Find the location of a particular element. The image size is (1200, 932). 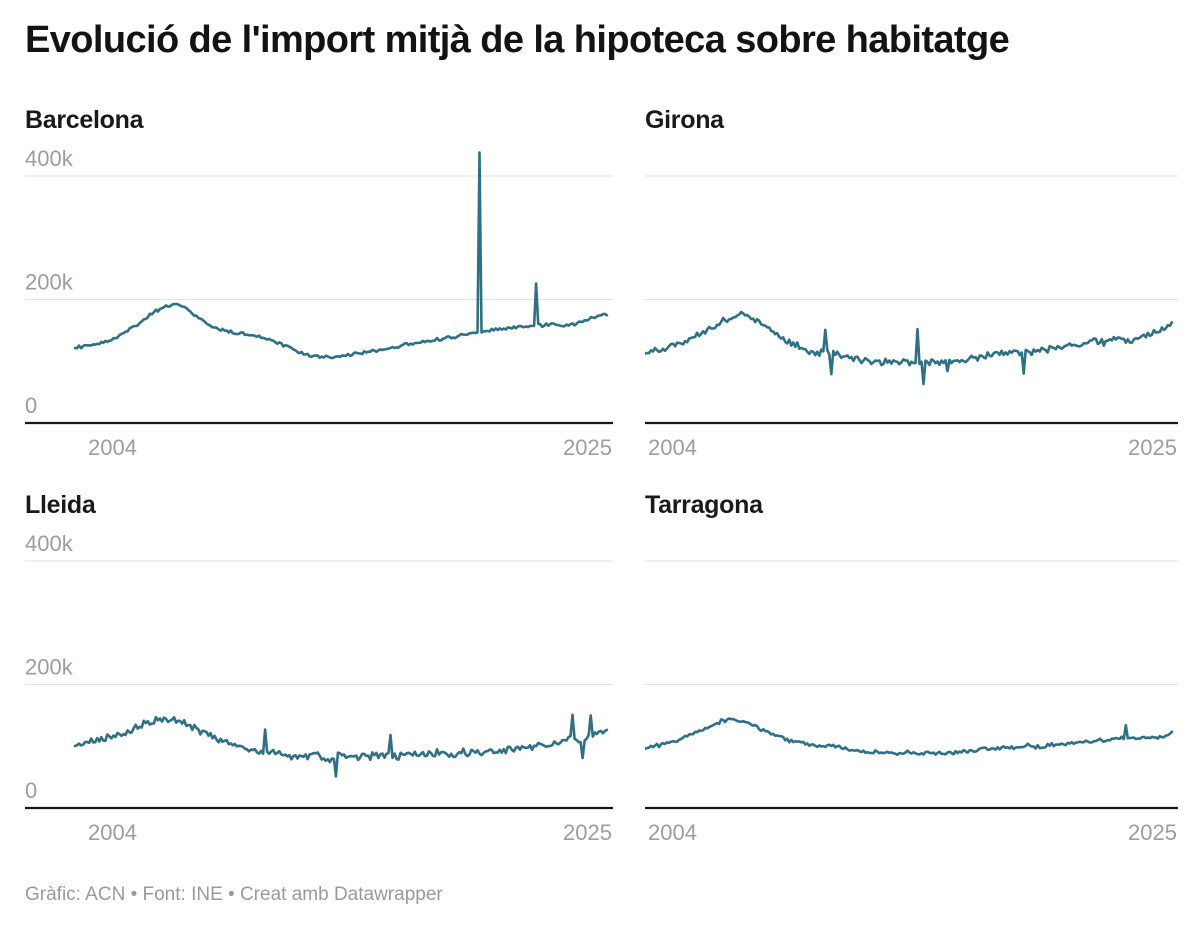

panel-title-lleida: Lleida is located at coordinates (60, 505).